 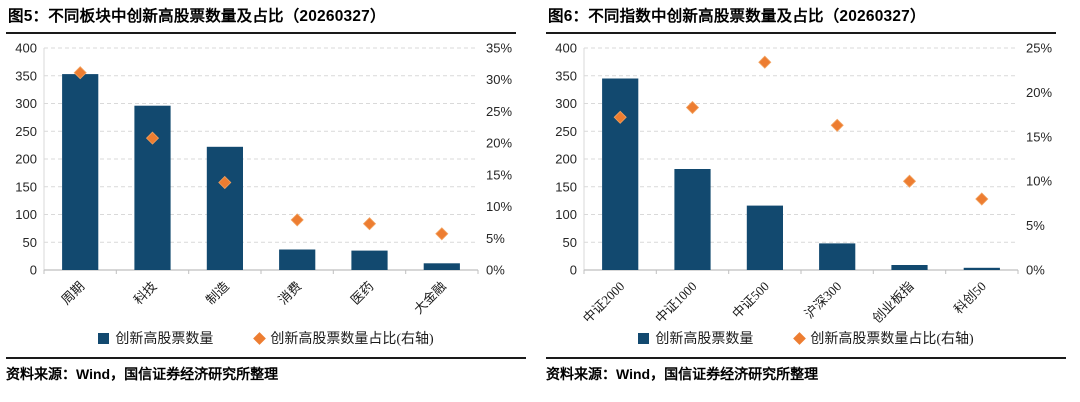 What do you see at coordinates (72, 293) in the screenshot?
I see `svg-text: 周期` at bounding box center [72, 293].